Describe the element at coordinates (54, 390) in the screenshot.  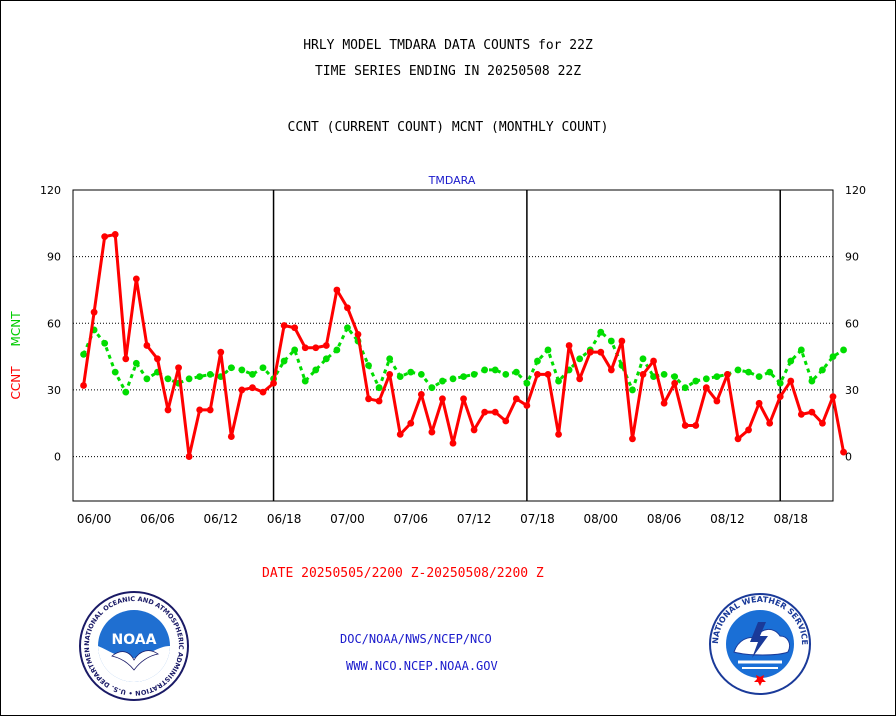
I see `y-tick-label-left: 30` at that location.